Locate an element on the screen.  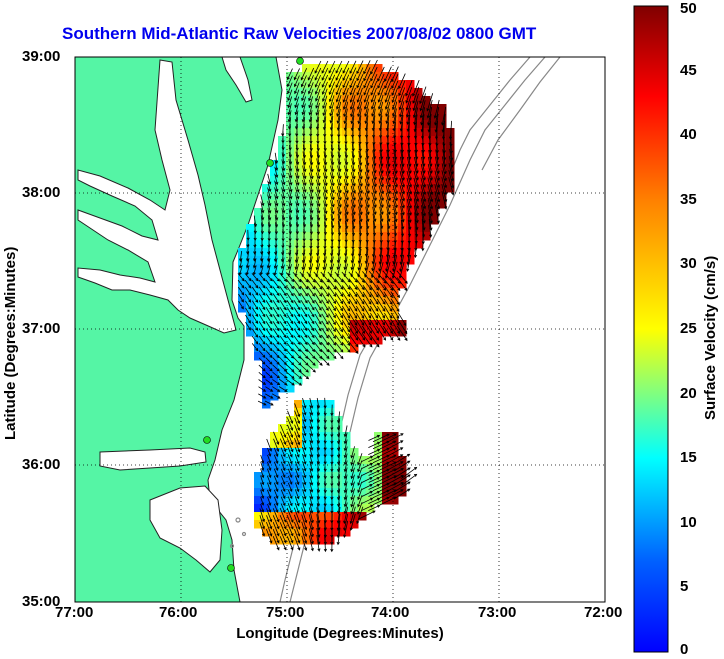
radar-stations is located at coordinates (253, 314).